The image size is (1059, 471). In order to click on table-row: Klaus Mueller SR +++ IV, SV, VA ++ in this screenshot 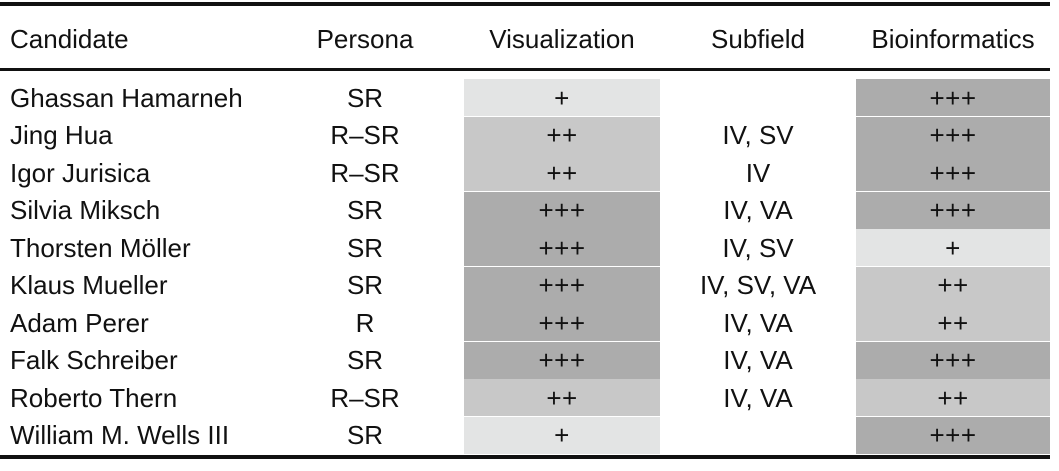, I will do `click(529, 285)`.